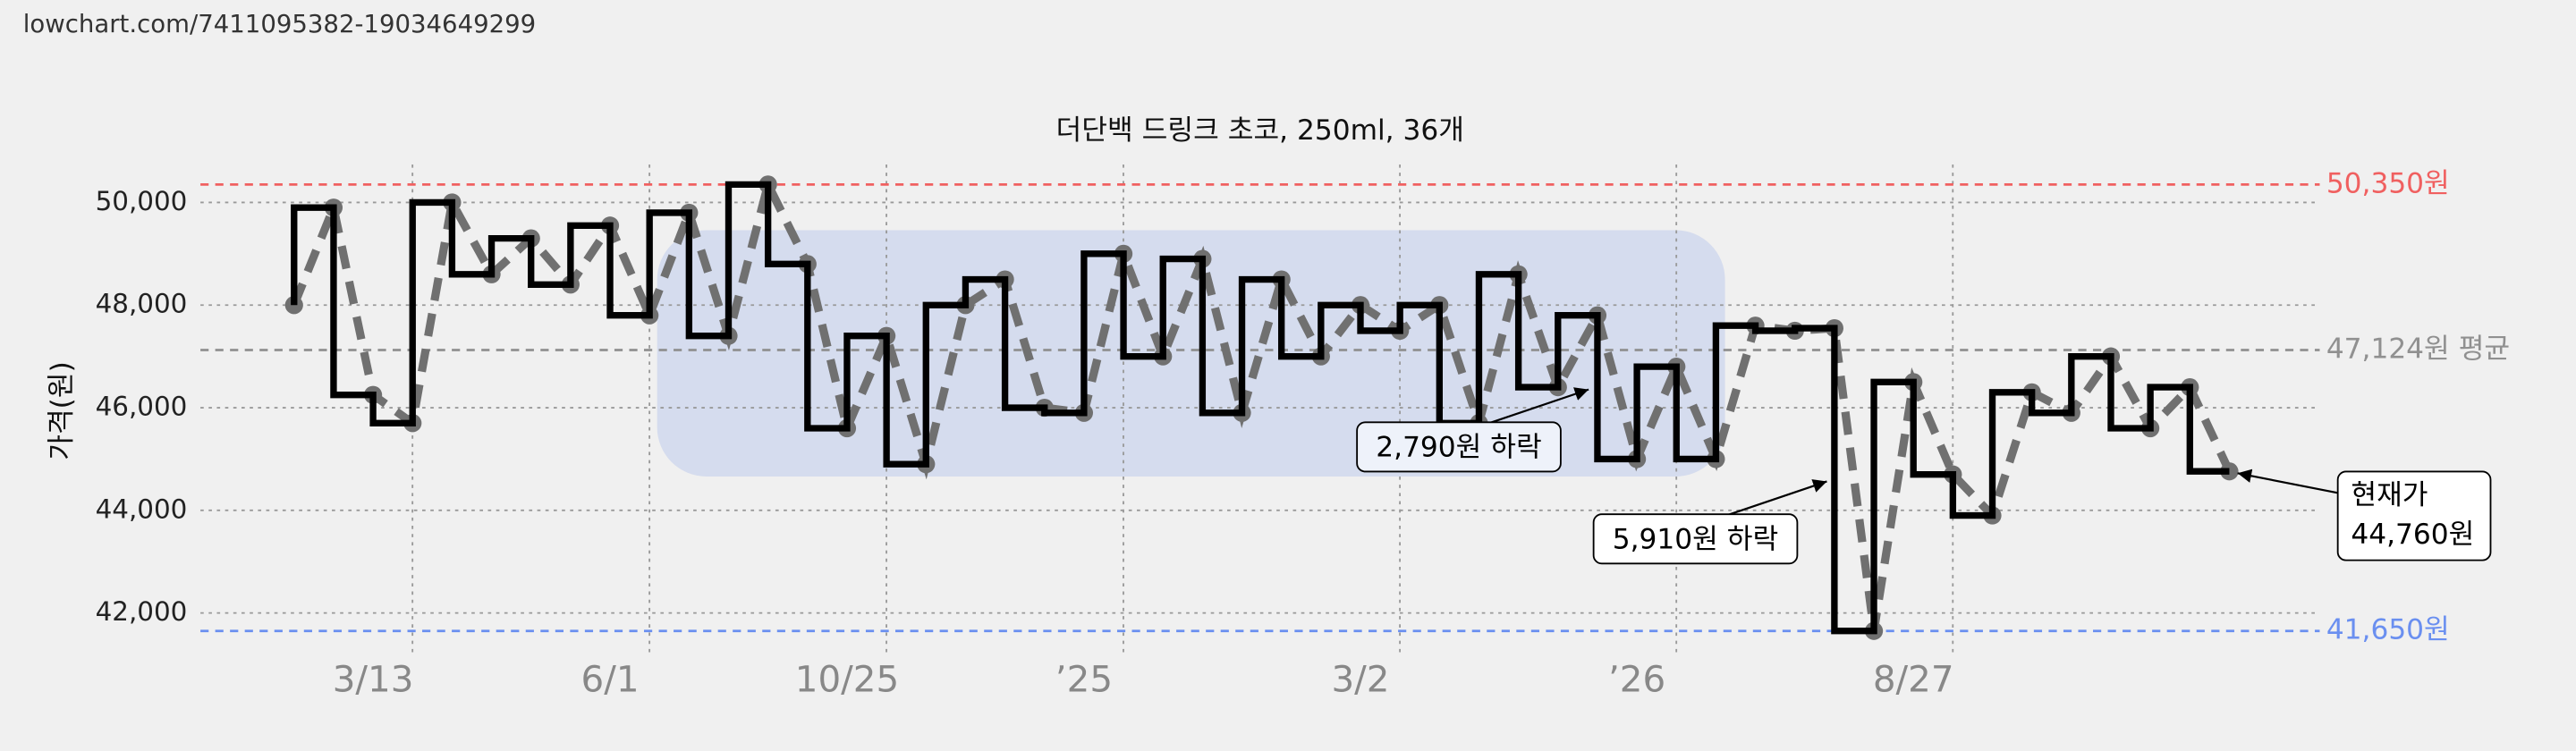 This screenshot has height=751, width=2576. What do you see at coordinates (2389, 495) in the screenshot?
I see `annotation-text: 현재가` at bounding box center [2389, 495].